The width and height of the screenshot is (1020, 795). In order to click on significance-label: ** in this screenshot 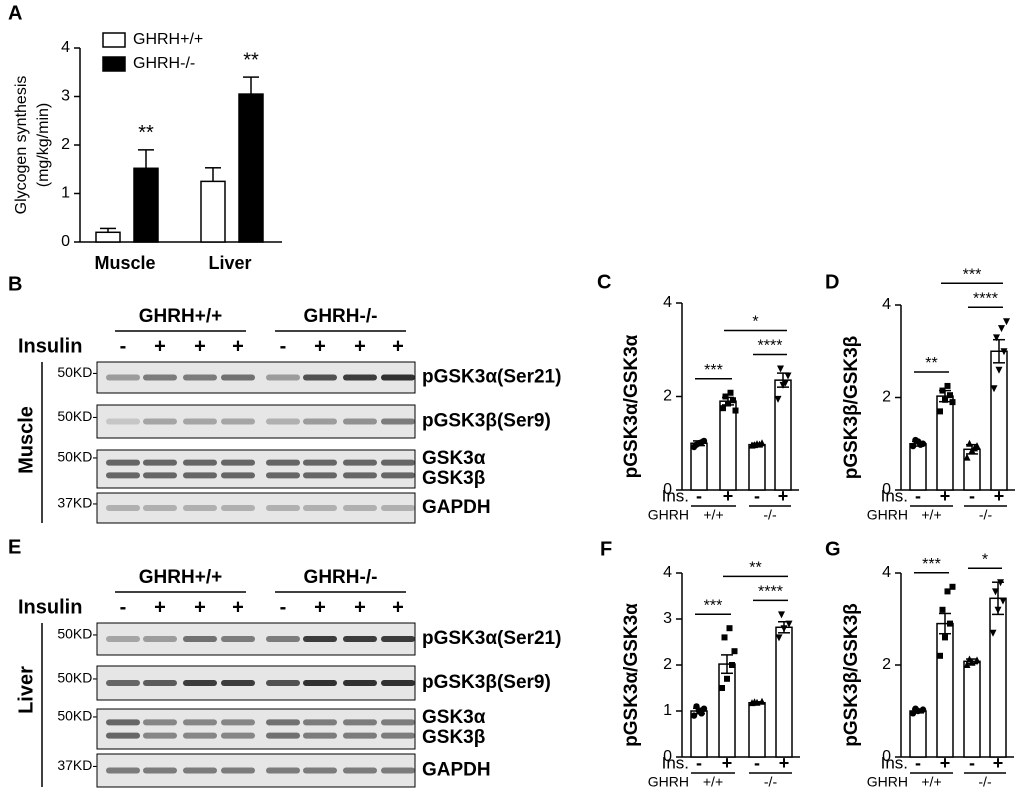, I will do `click(755, 568)`.